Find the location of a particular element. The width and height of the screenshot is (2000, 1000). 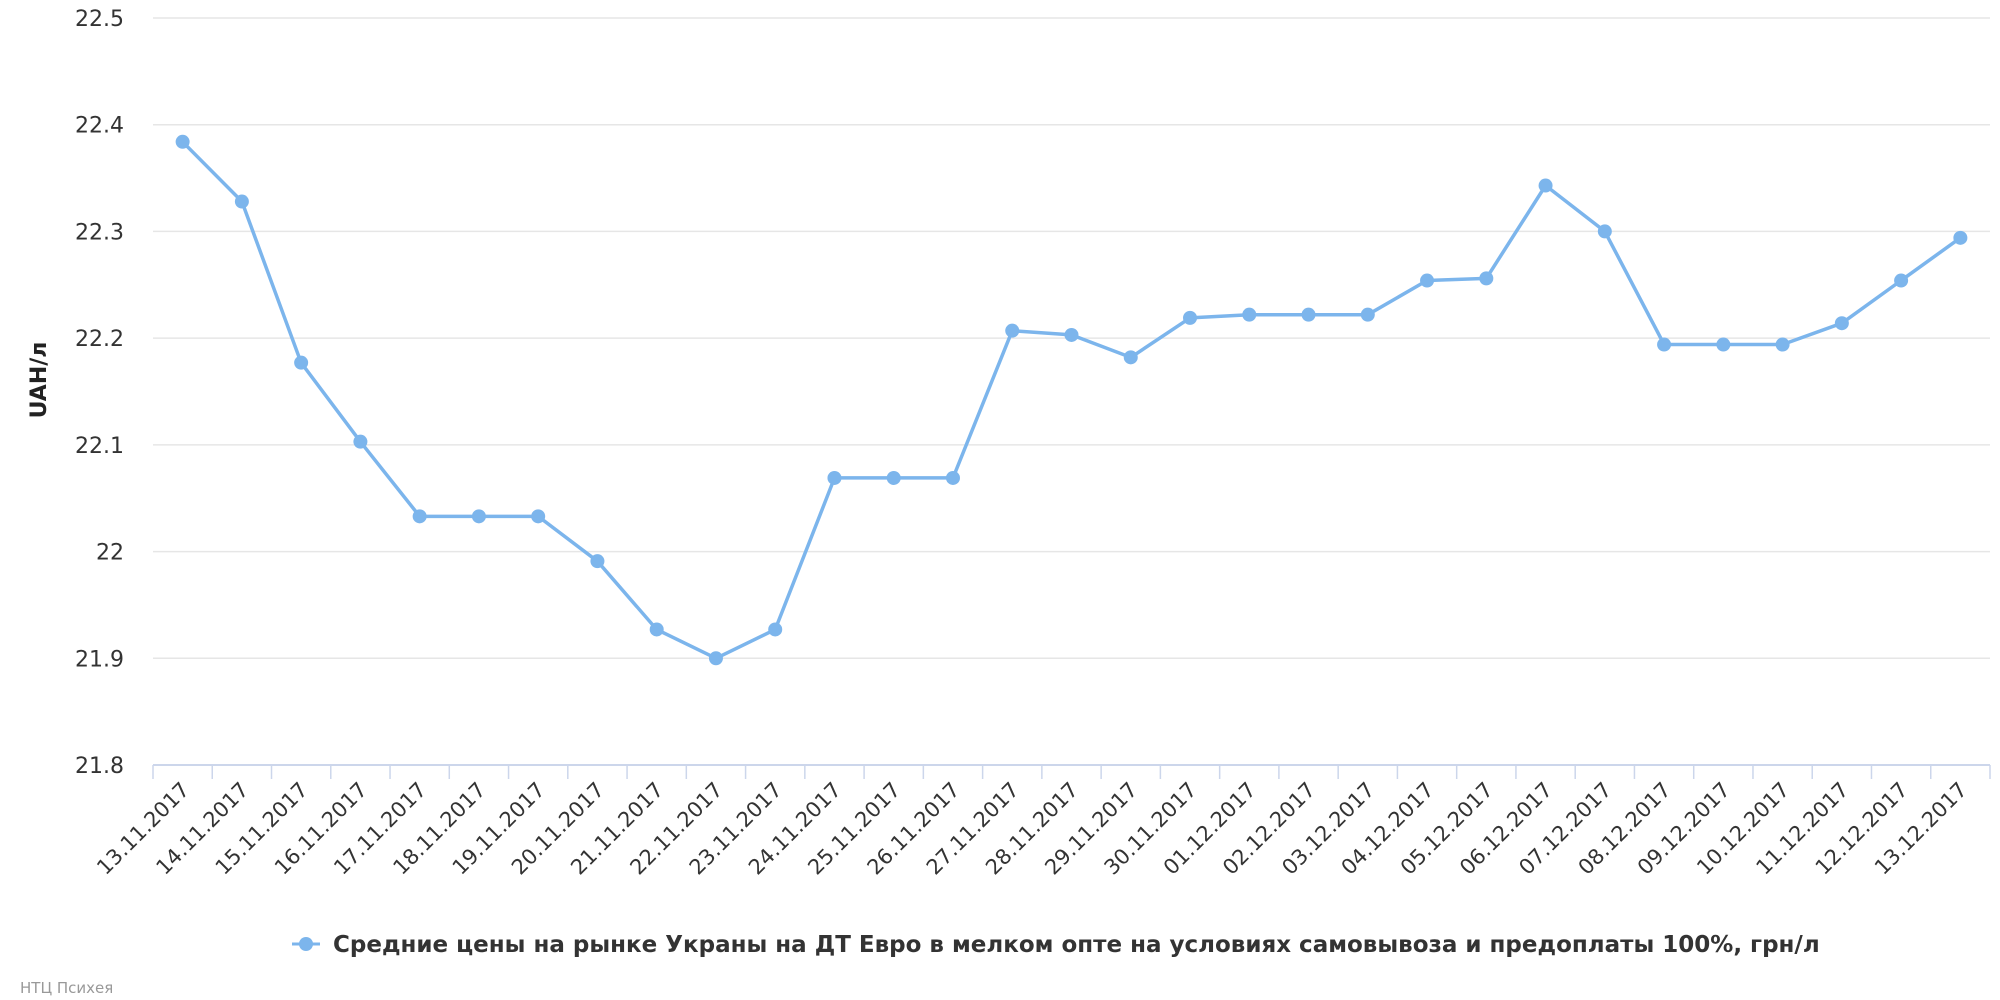

y-tick-label: 22 is located at coordinates (110, 553).